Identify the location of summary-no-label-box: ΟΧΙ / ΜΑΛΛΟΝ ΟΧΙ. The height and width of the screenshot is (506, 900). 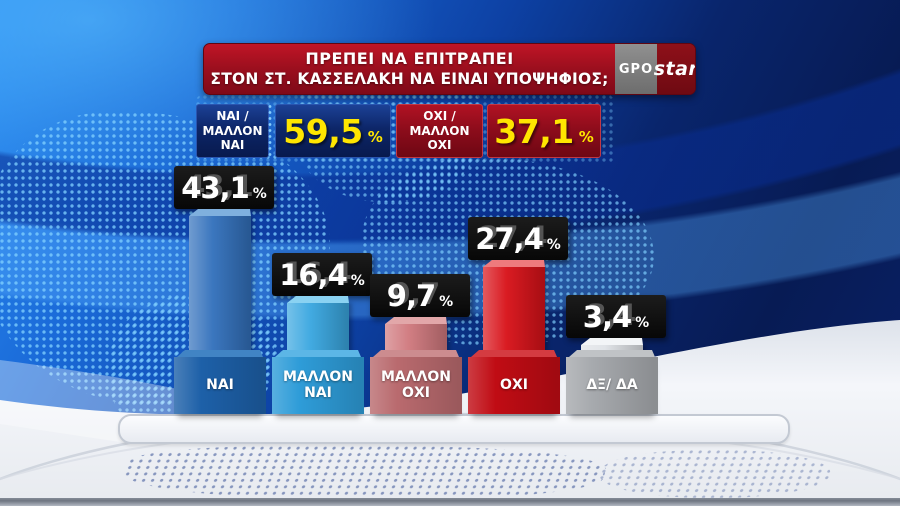
(439, 131).